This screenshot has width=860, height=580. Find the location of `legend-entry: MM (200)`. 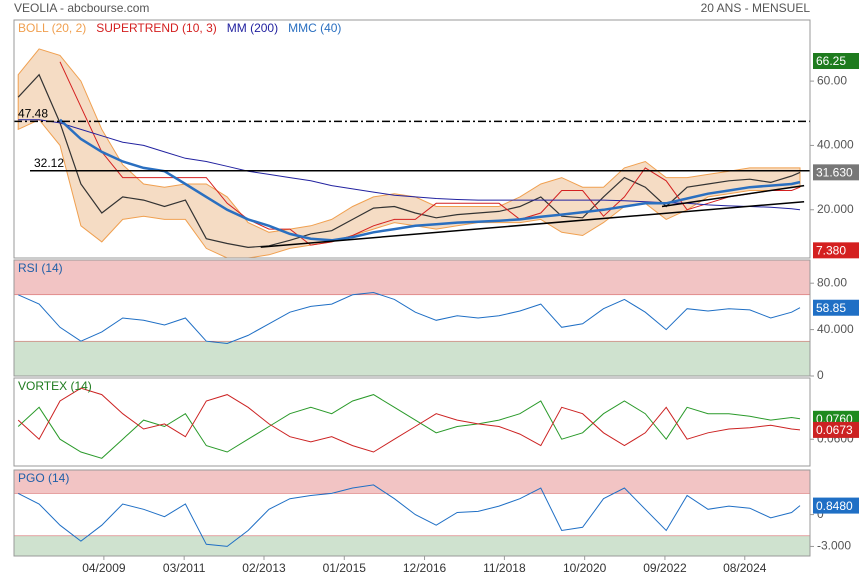

legend-entry: MM (200) is located at coordinates (252, 28).